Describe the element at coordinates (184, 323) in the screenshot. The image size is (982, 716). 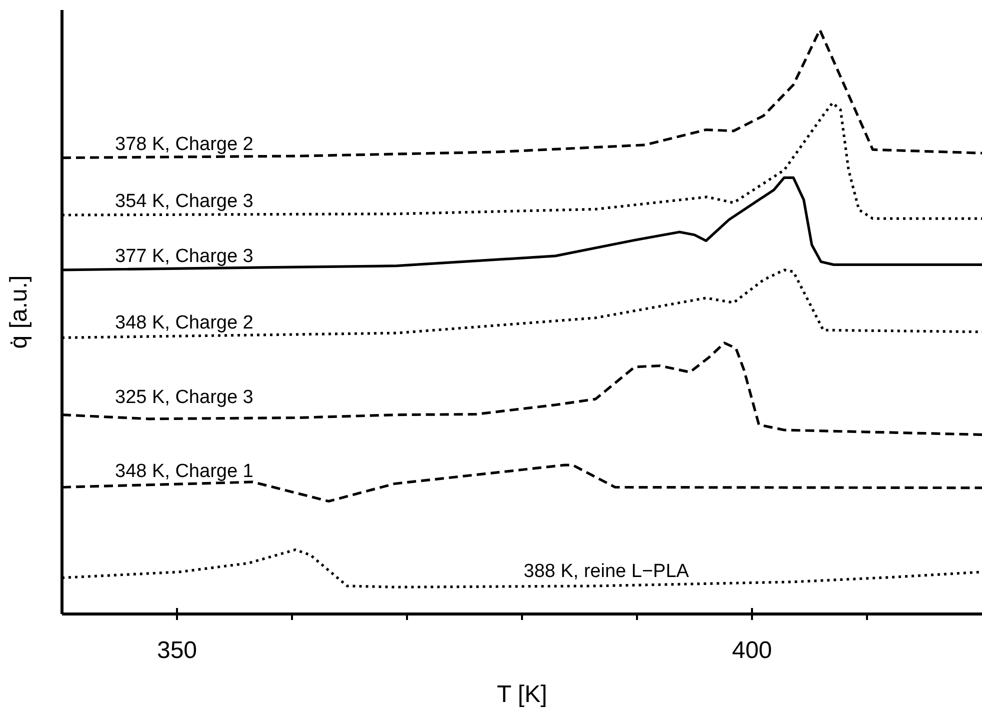
I see `series-label: 348 K, Charge 2` at that location.